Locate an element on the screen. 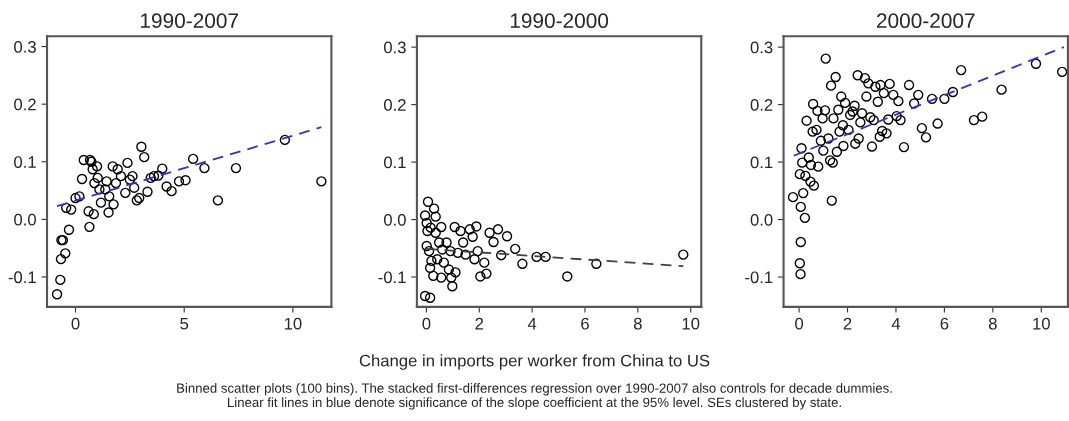  chart-title: 2000-2007 is located at coordinates (925, 21).